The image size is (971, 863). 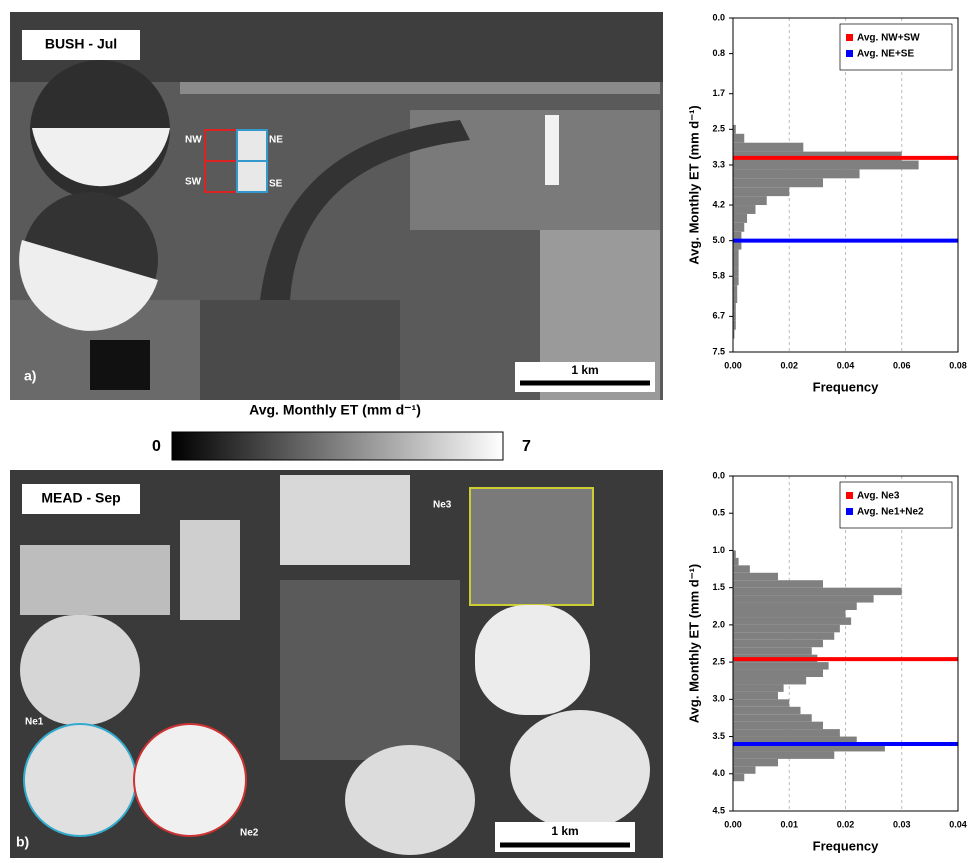 I want to click on y-tick-label: 4.2, so click(x=718, y=204).